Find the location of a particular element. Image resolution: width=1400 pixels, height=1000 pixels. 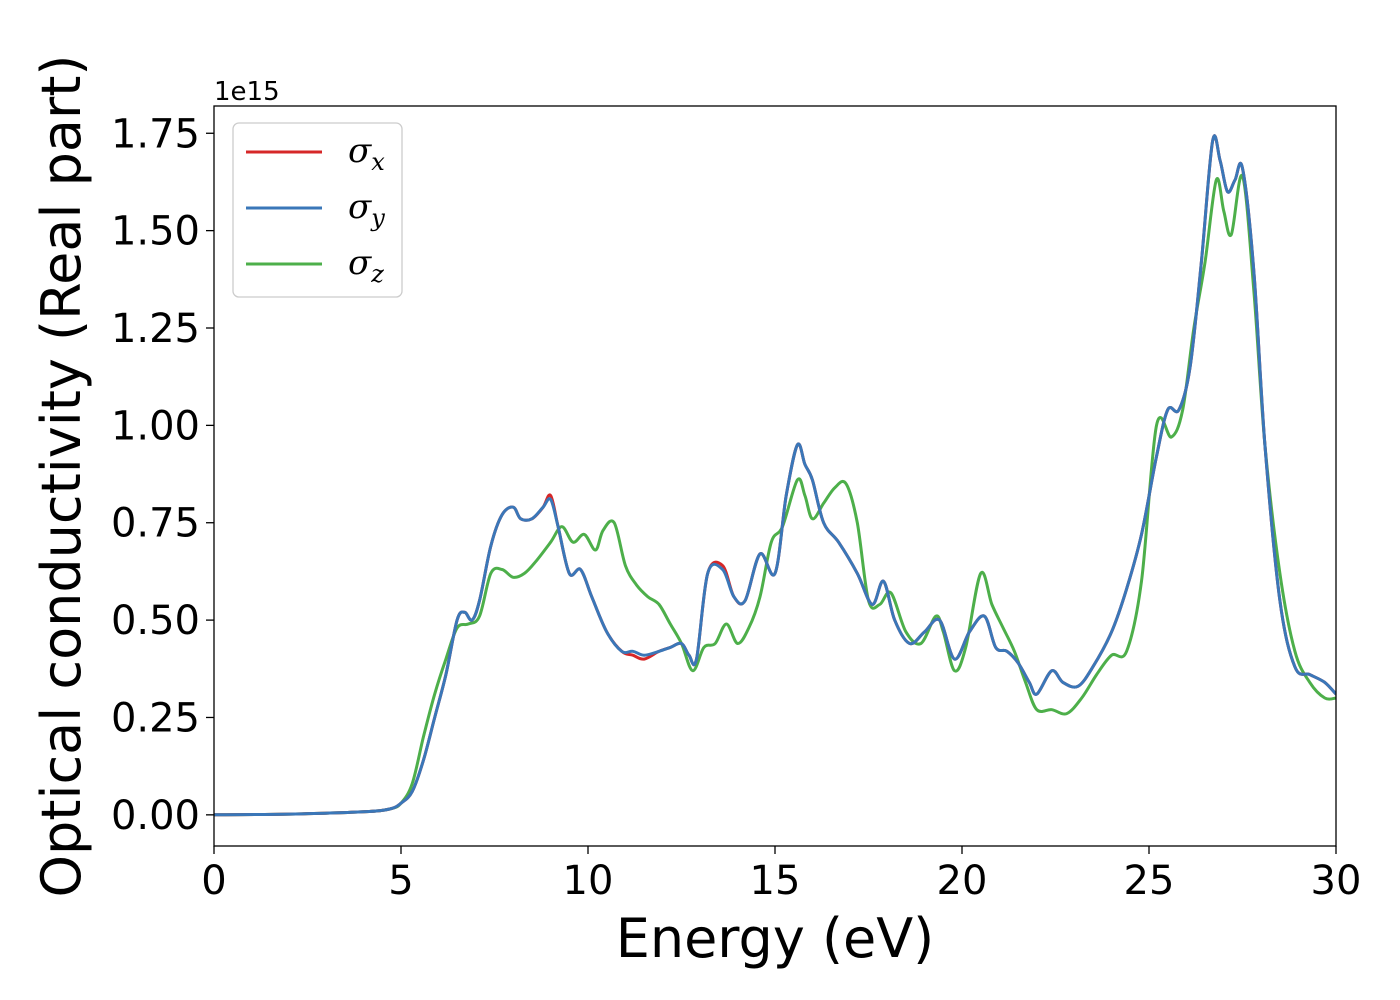

y-offset-label: 1e15 is located at coordinates (247, 92).